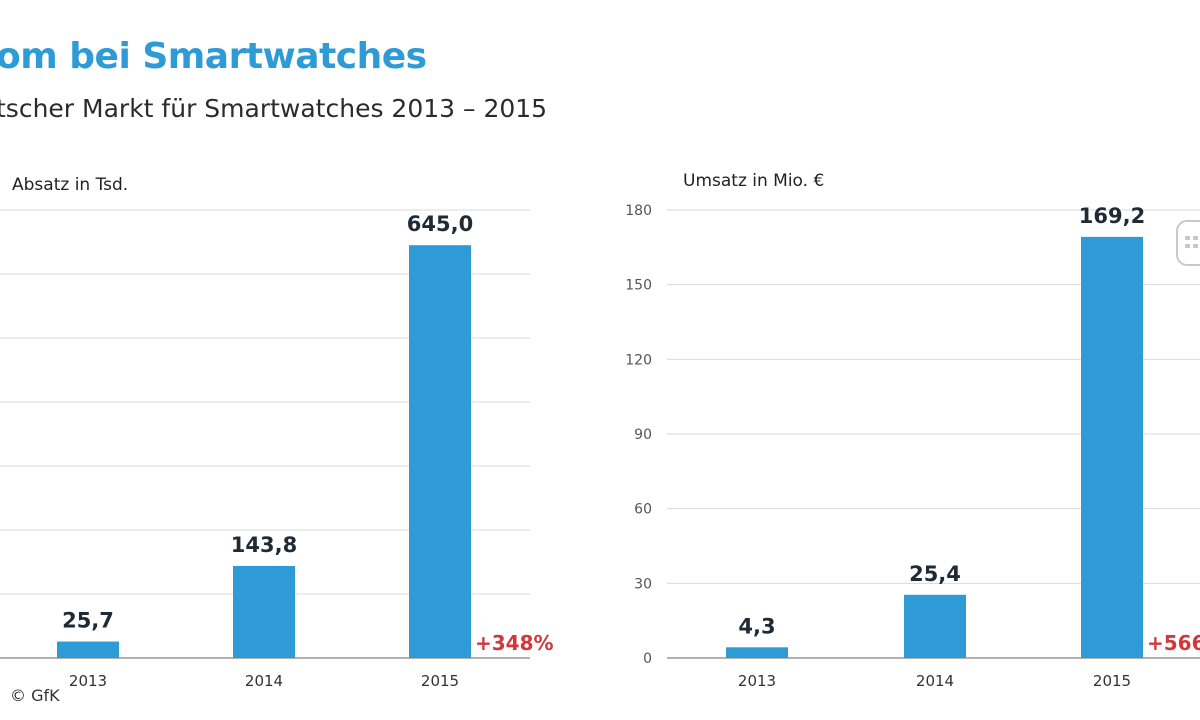 The image size is (1200, 720). Describe the element at coordinates (1112, 216) in the screenshot. I see `umsatz-value-label: 169,2` at that location.